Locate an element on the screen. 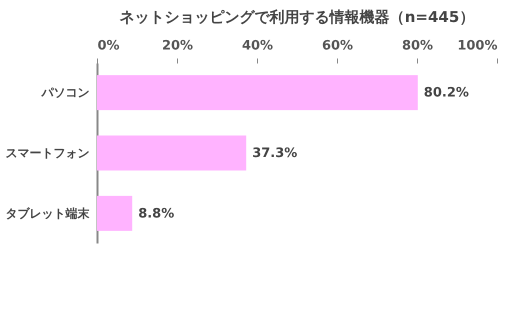  chart-title: ネットショッピングで利用する情報機器（n=445） is located at coordinates (297, 17).